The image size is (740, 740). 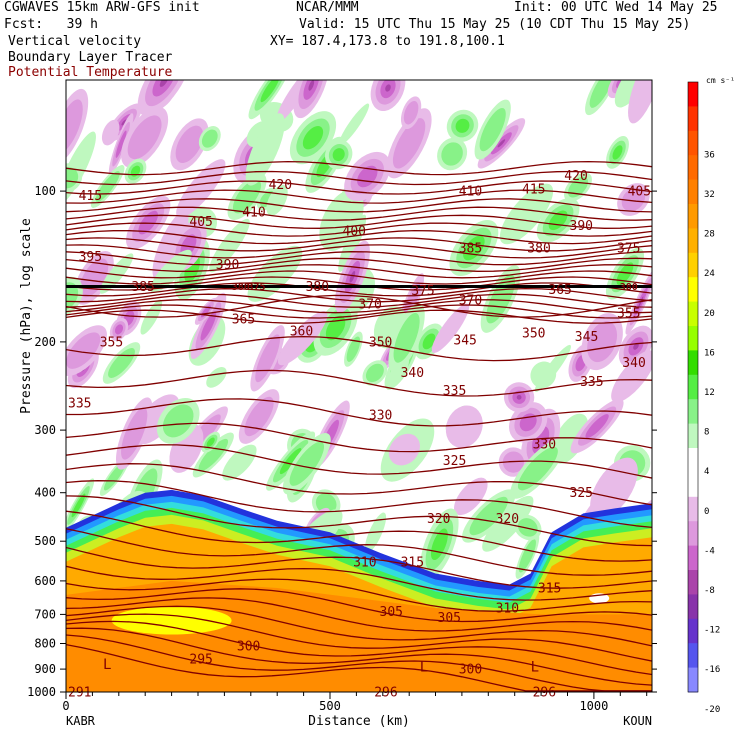 What do you see at coordinates (709, 551) in the screenshot?
I see `colorbar-tick-label: -4` at bounding box center [709, 551].